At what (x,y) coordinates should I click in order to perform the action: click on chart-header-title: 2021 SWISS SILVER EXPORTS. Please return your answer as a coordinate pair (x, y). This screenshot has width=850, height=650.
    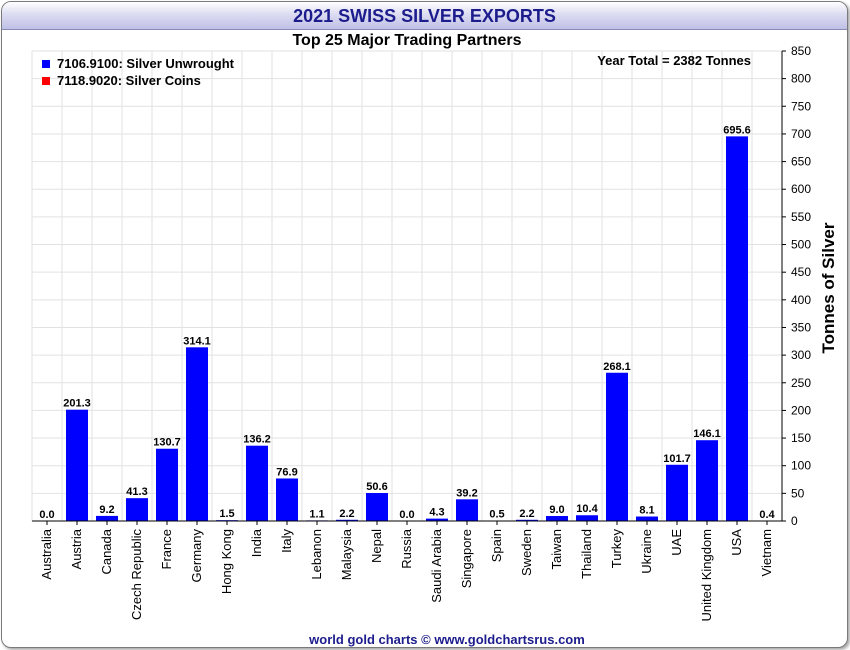
    Looking at the image, I should click on (424, 16).